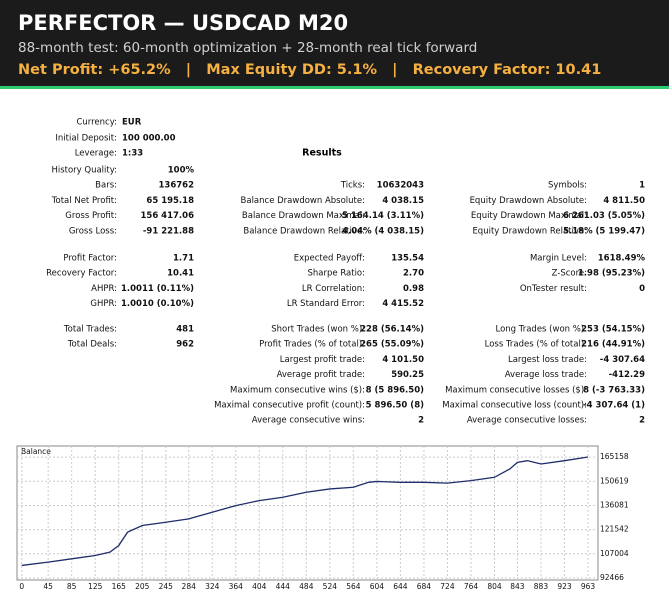  Describe the element at coordinates (536, 345) in the screenshot. I see `result-label: Loss Trades (% of total):` at that location.